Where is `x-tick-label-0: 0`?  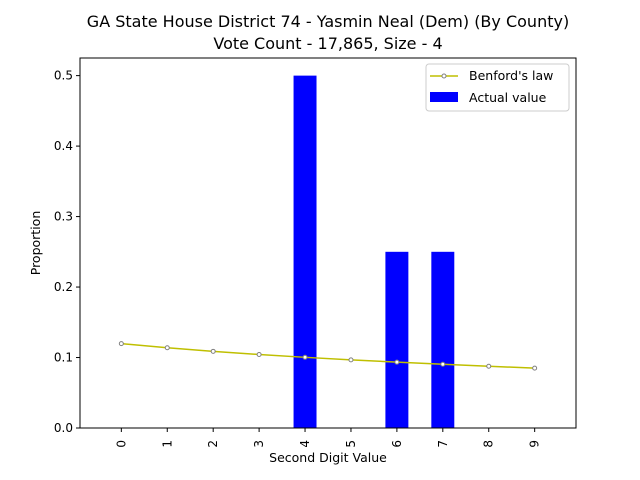
x-tick-label-0: 0 is located at coordinates (121, 444).